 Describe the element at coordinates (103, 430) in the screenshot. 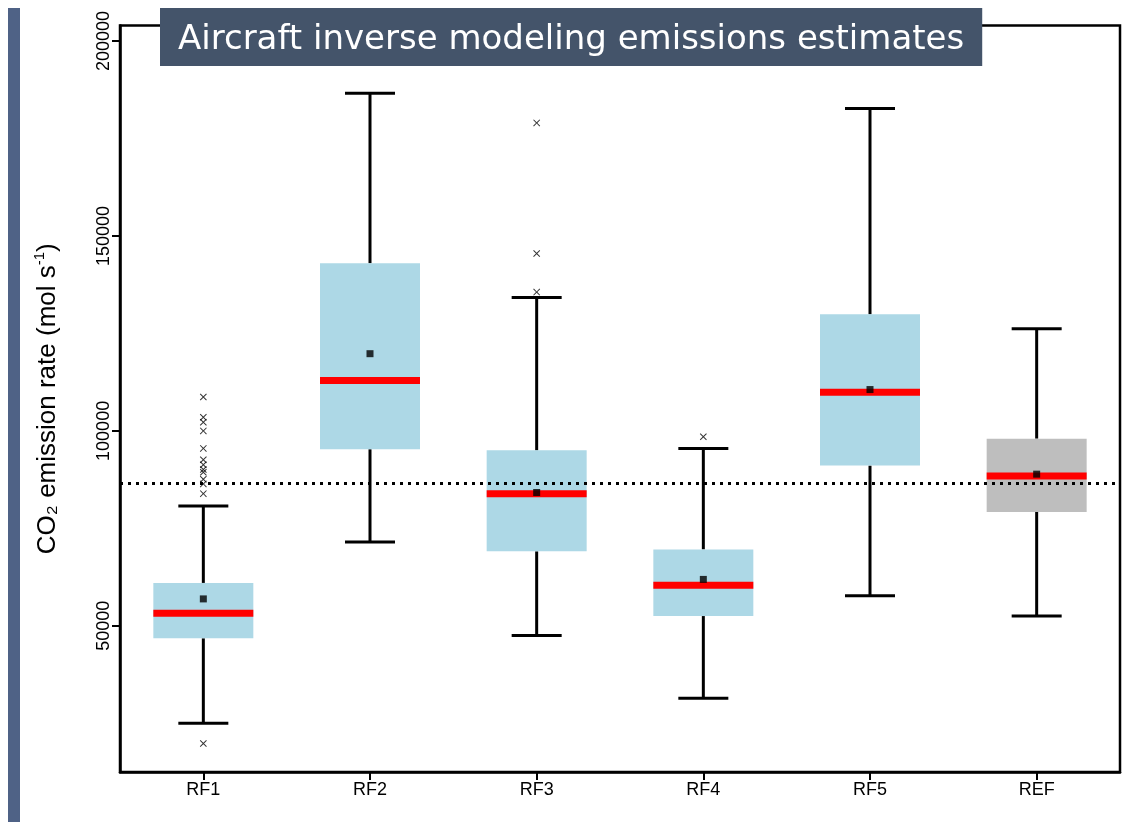

I see `y-tick-label: 100000` at that location.